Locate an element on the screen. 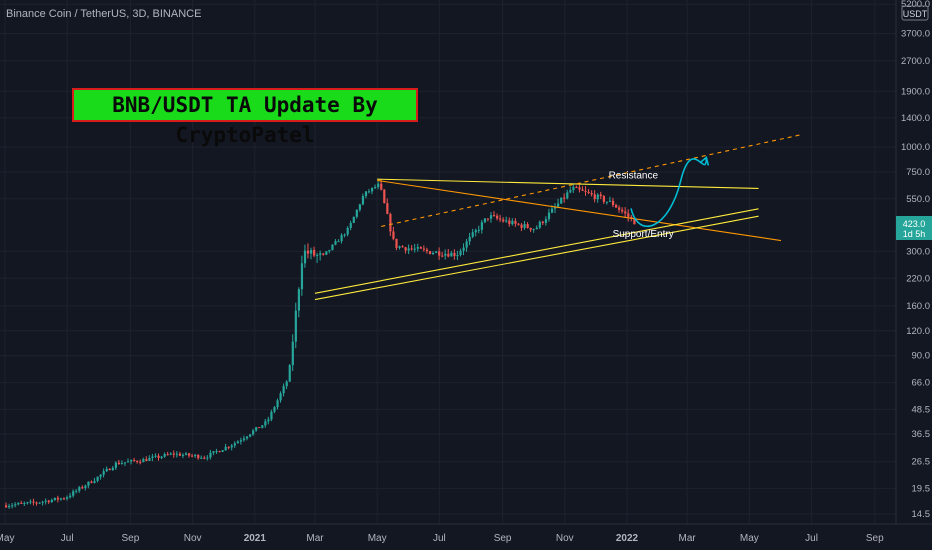 Image resolution: width=932 pixels, height=550 pixels. resistance-label: Resistance is located at coordinates (634, 175).